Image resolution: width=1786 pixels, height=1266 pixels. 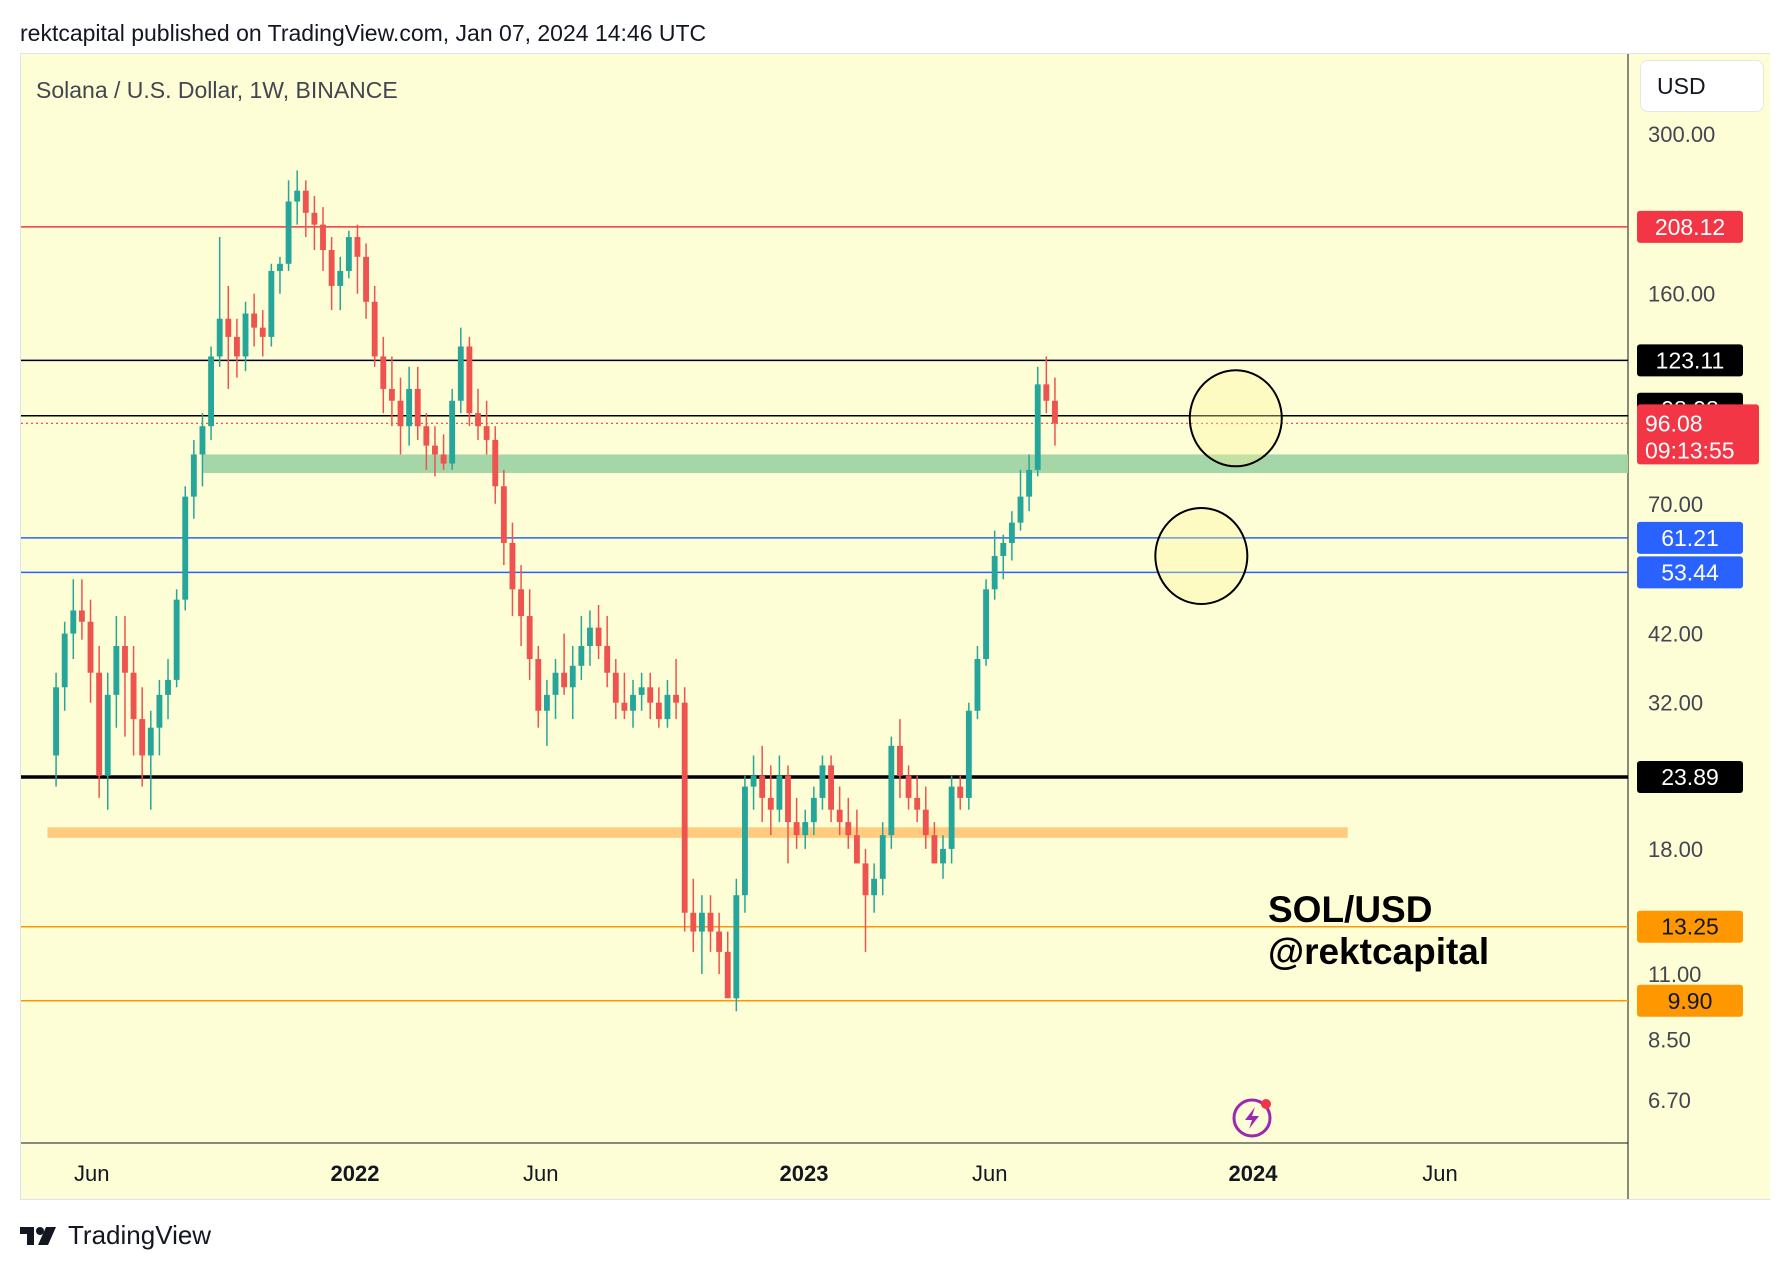 What do you see at coordinates (1252, 1118) in the screenshot?
I see `lightning-icon` at bounding box center [1252, 1118].